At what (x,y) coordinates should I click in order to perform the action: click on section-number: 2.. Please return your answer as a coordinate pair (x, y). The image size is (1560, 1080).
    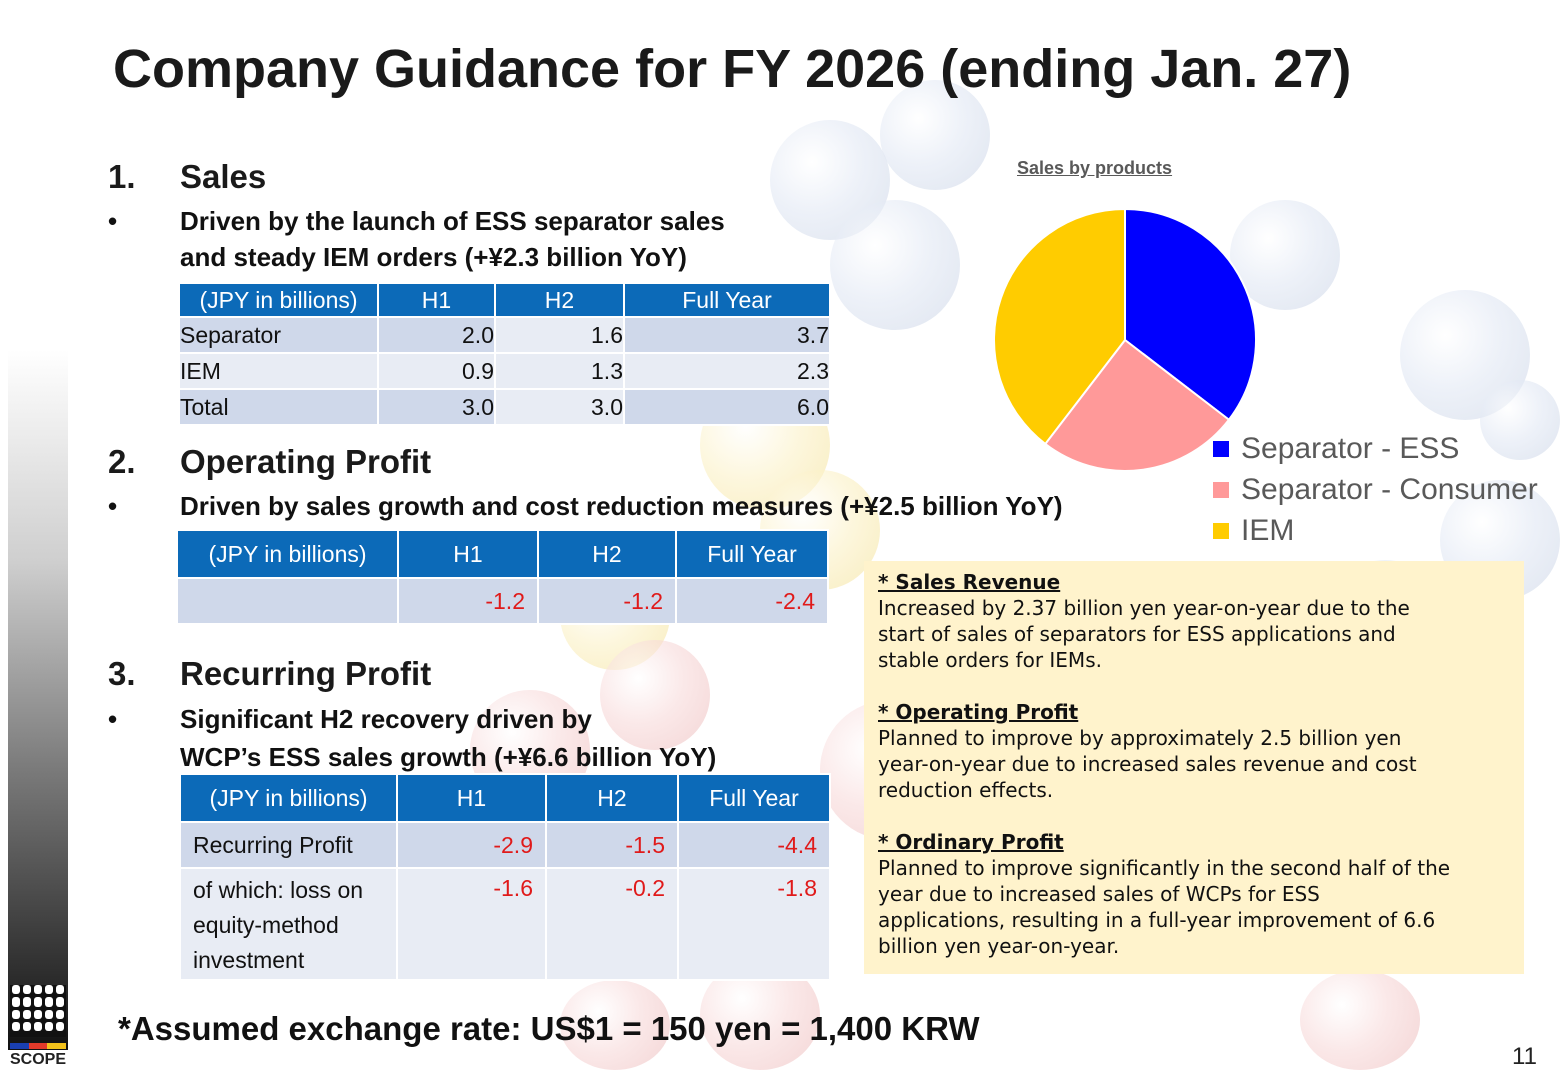
    Looking at the image, I should click on (122, 461).